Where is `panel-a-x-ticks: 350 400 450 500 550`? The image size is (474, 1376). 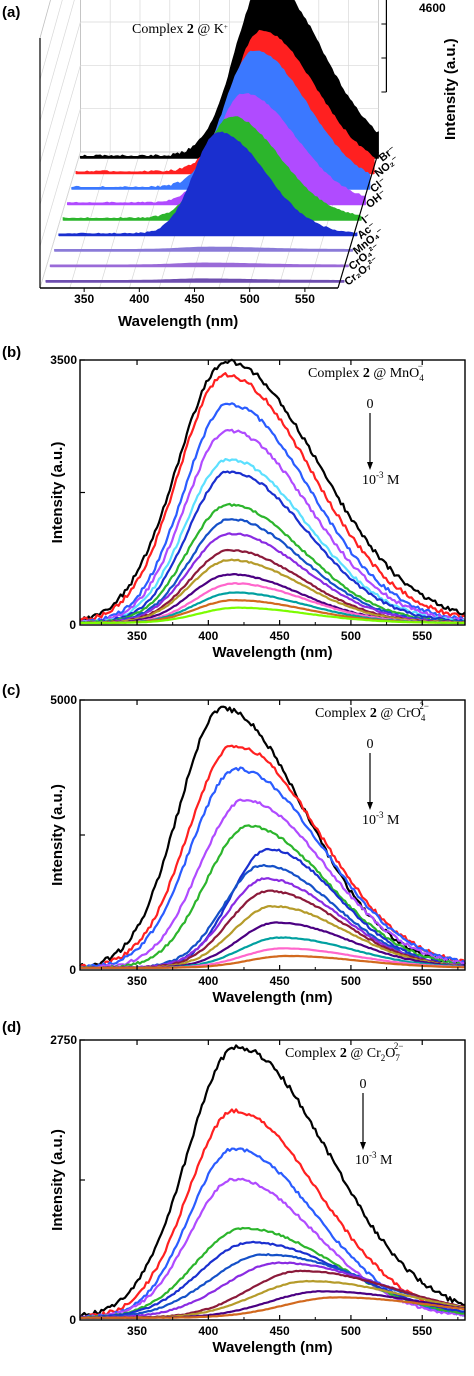 panel-a-x-ticks: 350 400 450 500 550 is located at coordinates (194, 297).